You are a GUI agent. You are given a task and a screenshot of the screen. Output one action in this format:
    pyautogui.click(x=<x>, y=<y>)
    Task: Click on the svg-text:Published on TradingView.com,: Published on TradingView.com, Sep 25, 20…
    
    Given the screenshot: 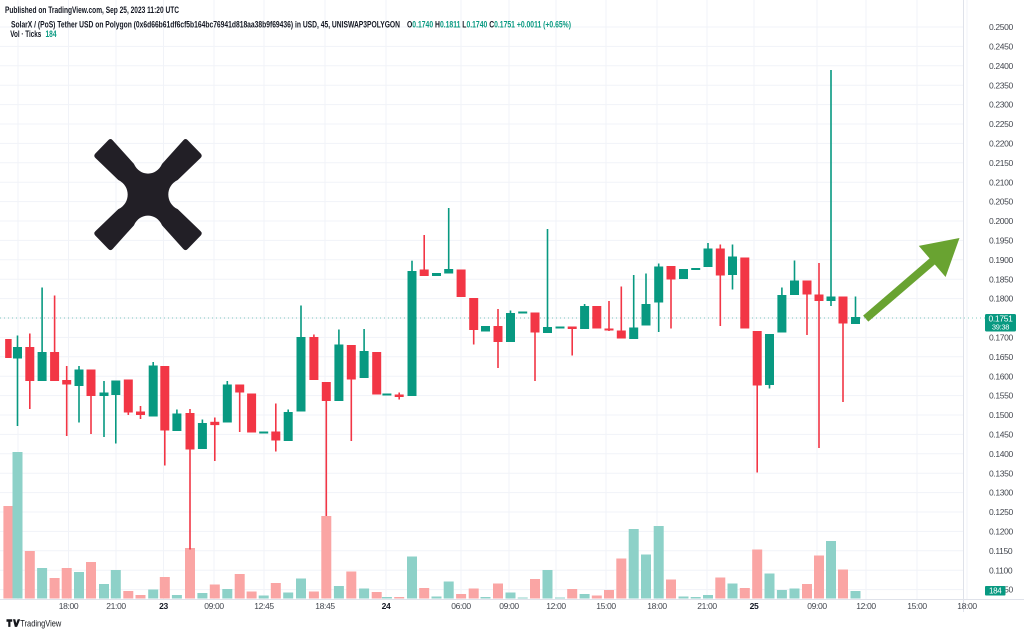 What is the action you would take?
    pyautogui.click(x=92, y=10)
    